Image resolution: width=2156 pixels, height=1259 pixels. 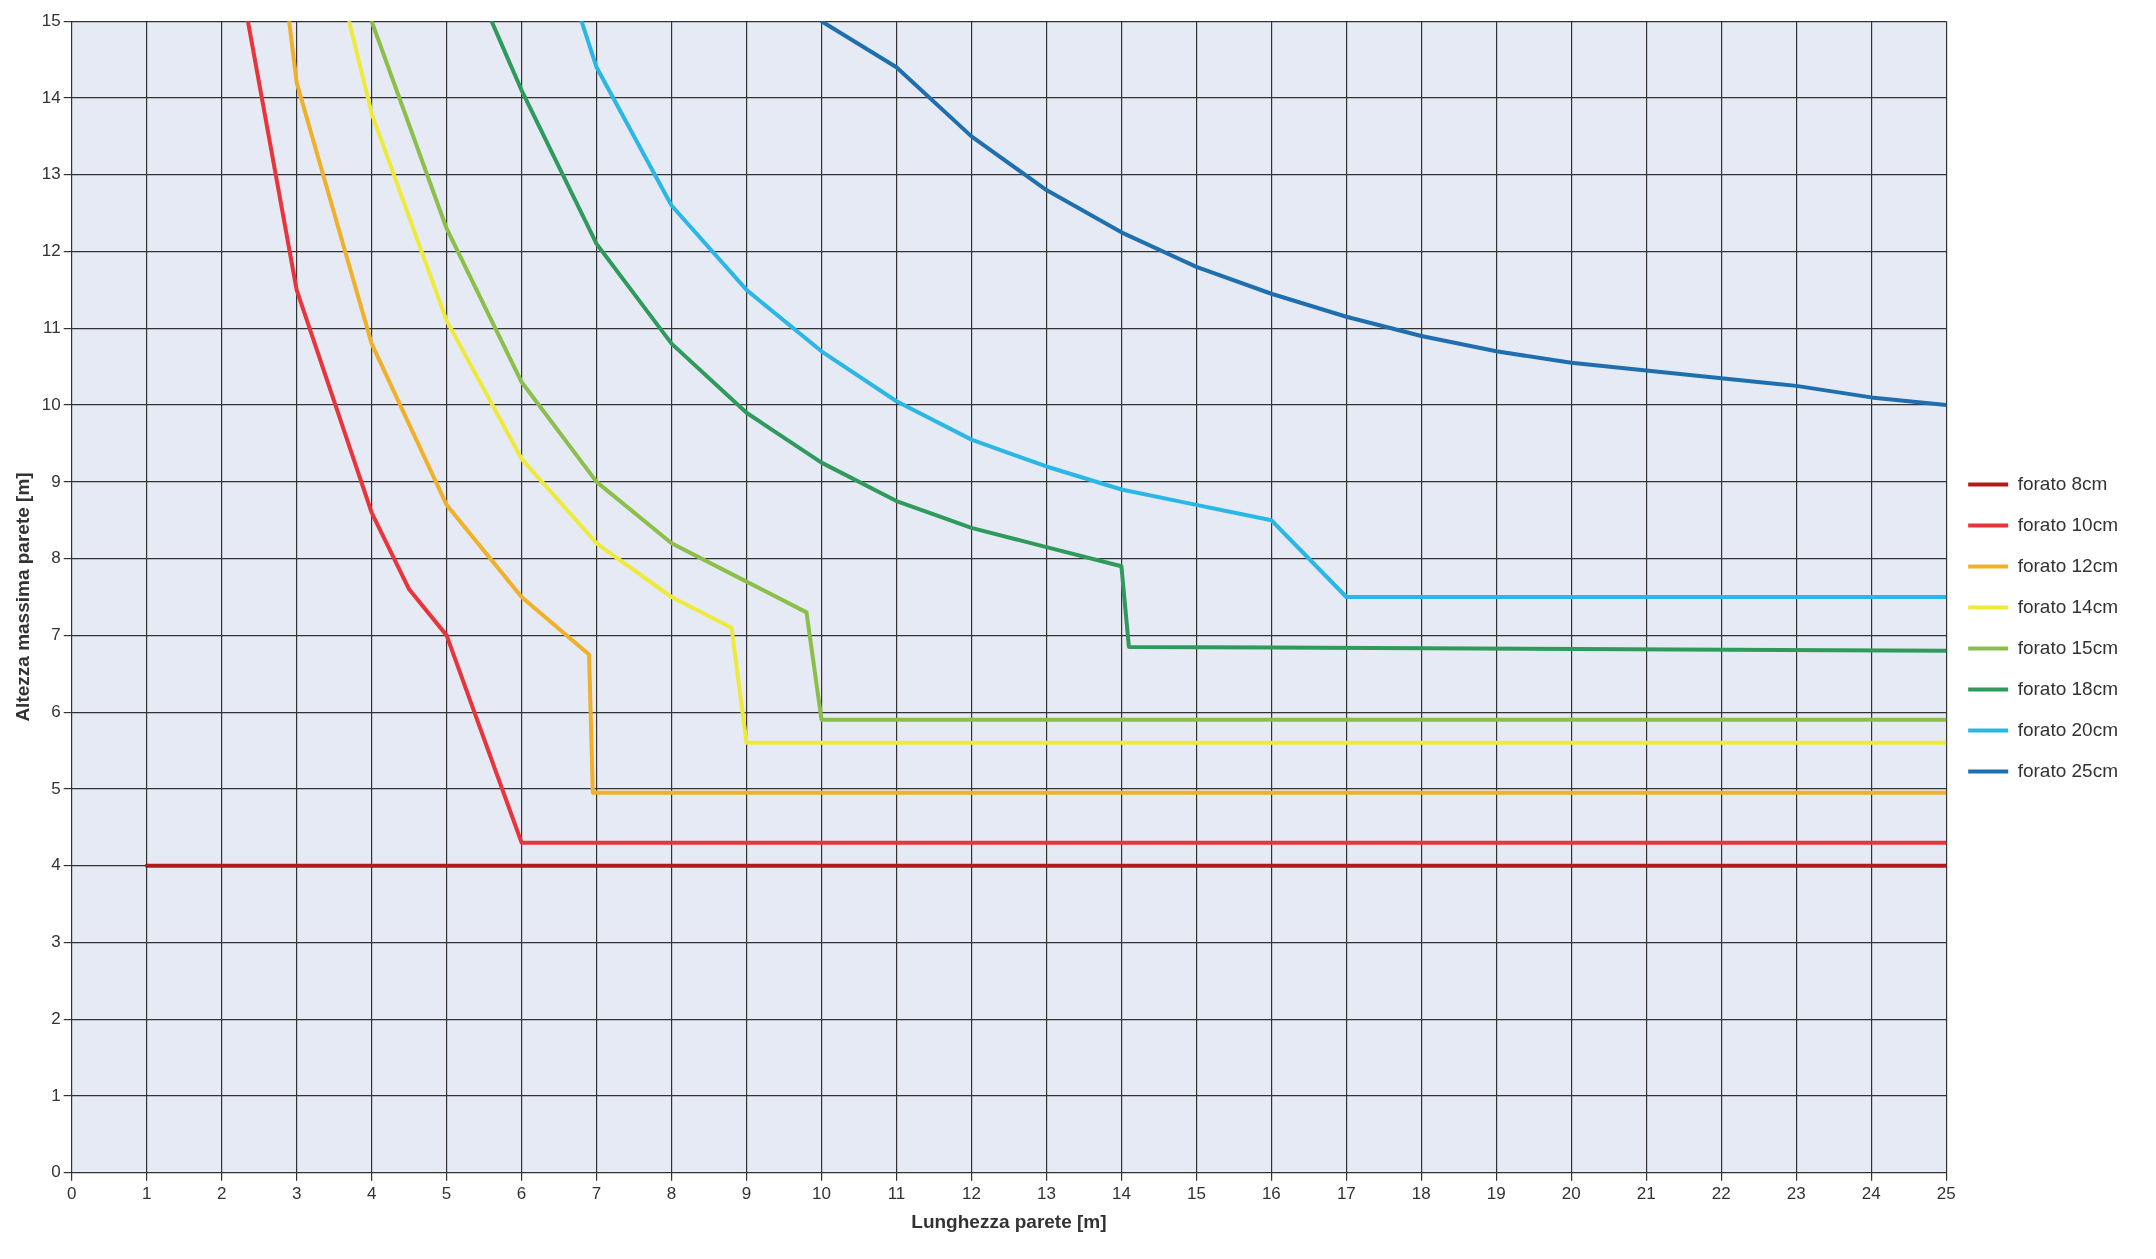 What do you see at coordinates (22, 597) in the screenshot?
I see `y-axis-title: Altezza massima parete [m]` at bounding box center [22, 597].